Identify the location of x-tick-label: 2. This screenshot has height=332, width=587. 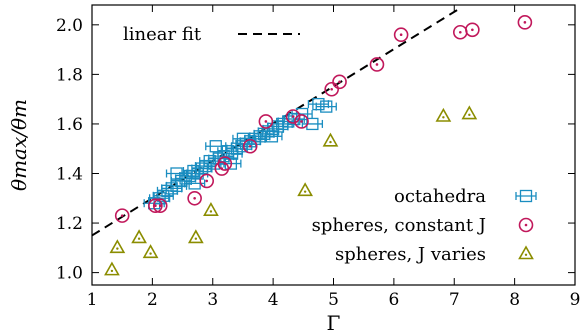
(152, 300).